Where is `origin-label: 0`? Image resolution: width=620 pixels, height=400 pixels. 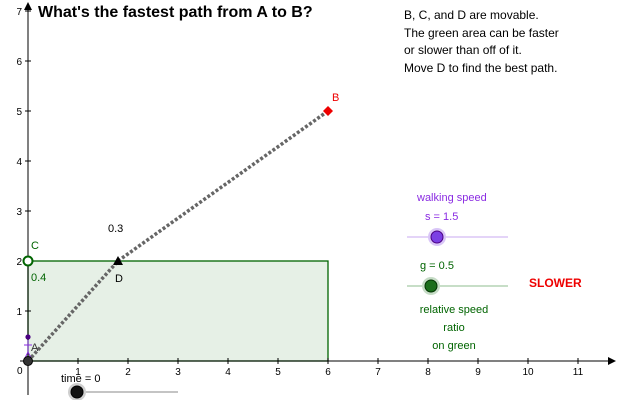
origin-label: 0 is located at coordinates (20, 371).